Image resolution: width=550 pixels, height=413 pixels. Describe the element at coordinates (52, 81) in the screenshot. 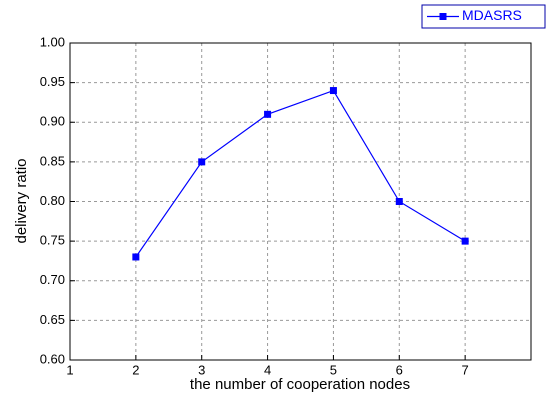

I see `y-tick-label: 0.95` at that location.